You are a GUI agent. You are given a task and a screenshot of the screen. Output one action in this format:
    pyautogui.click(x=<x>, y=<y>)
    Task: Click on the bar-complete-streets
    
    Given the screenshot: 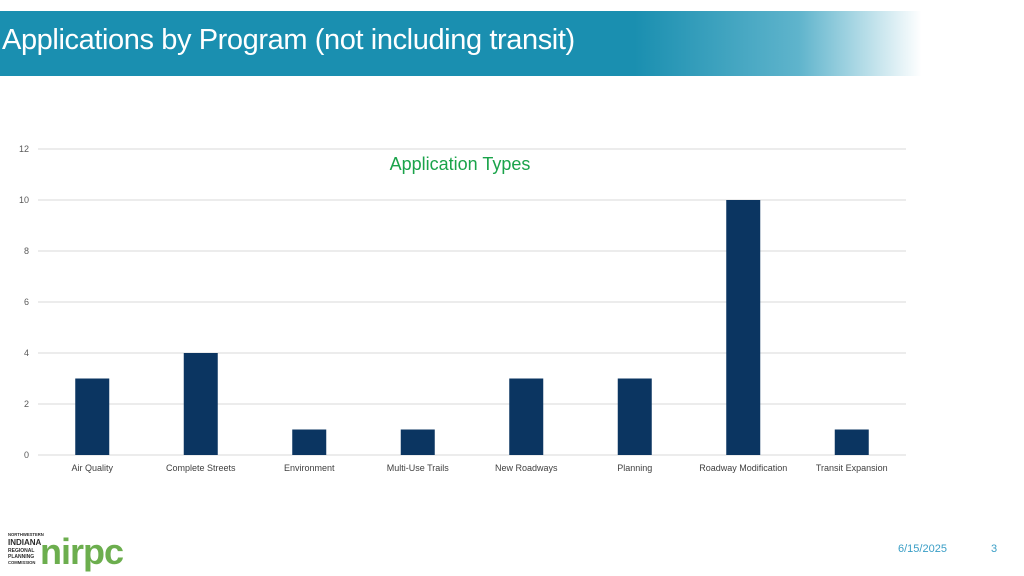 What is the action you would take?
    pyautogui.click(x=200, y=404)
    